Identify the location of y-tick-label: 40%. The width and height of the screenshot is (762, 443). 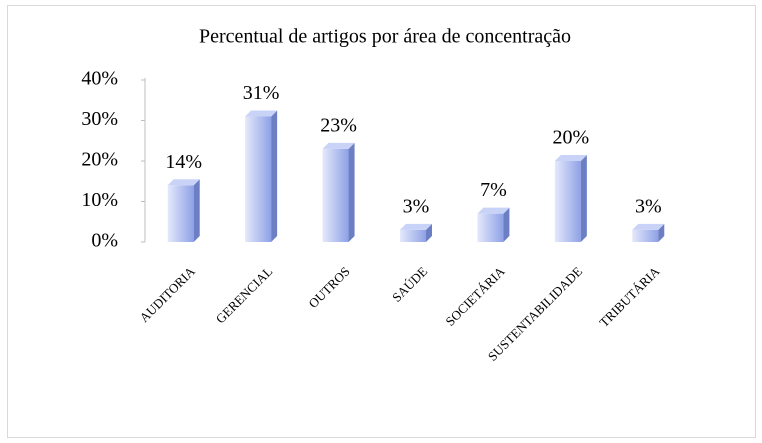
(99, 79).